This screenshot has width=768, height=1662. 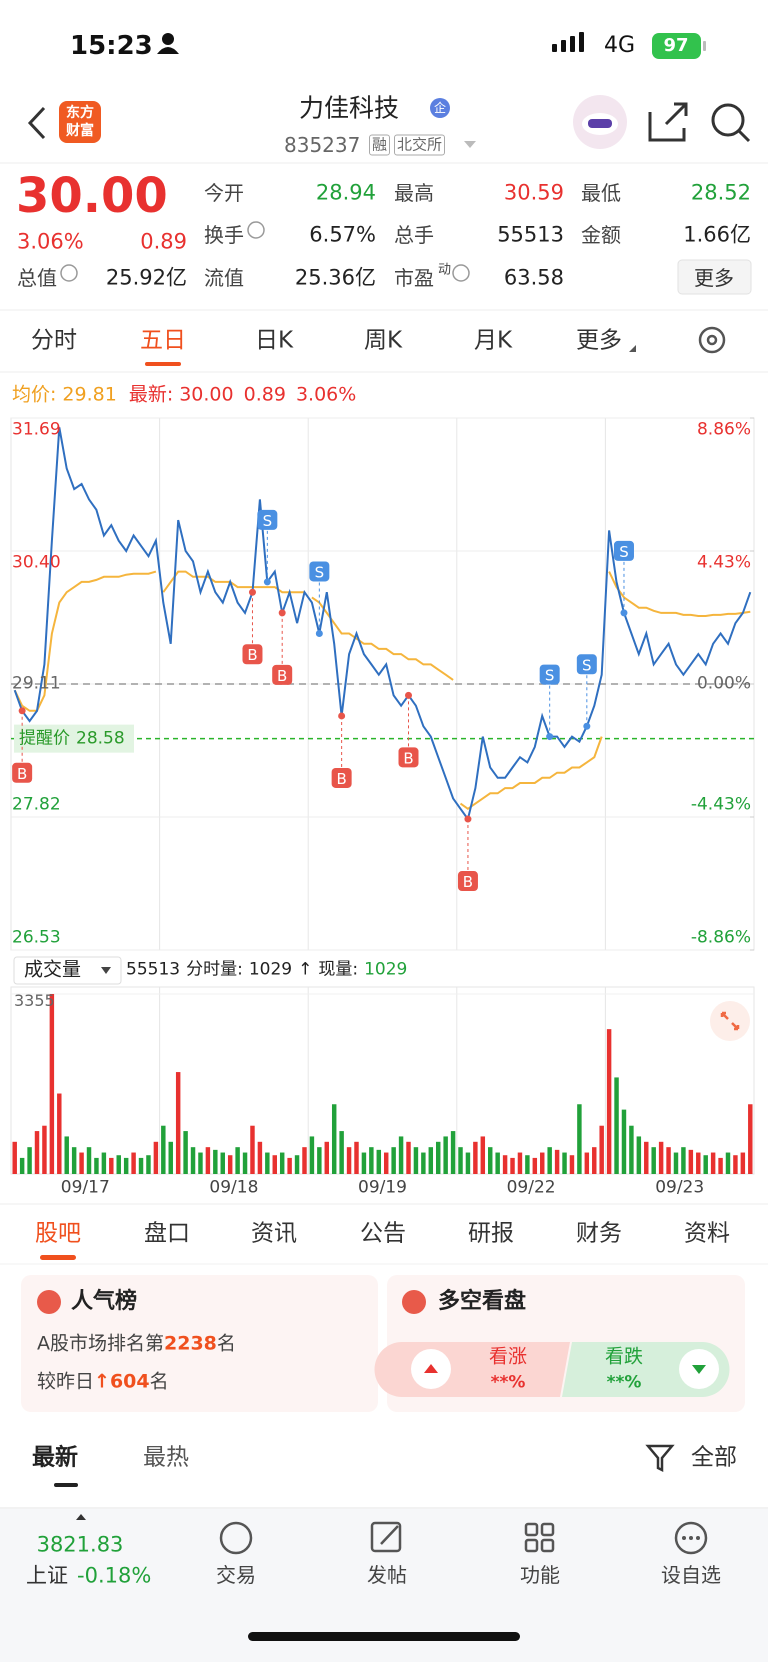 I want to click on section-tab: 财务, so click(x=599, y=1233).